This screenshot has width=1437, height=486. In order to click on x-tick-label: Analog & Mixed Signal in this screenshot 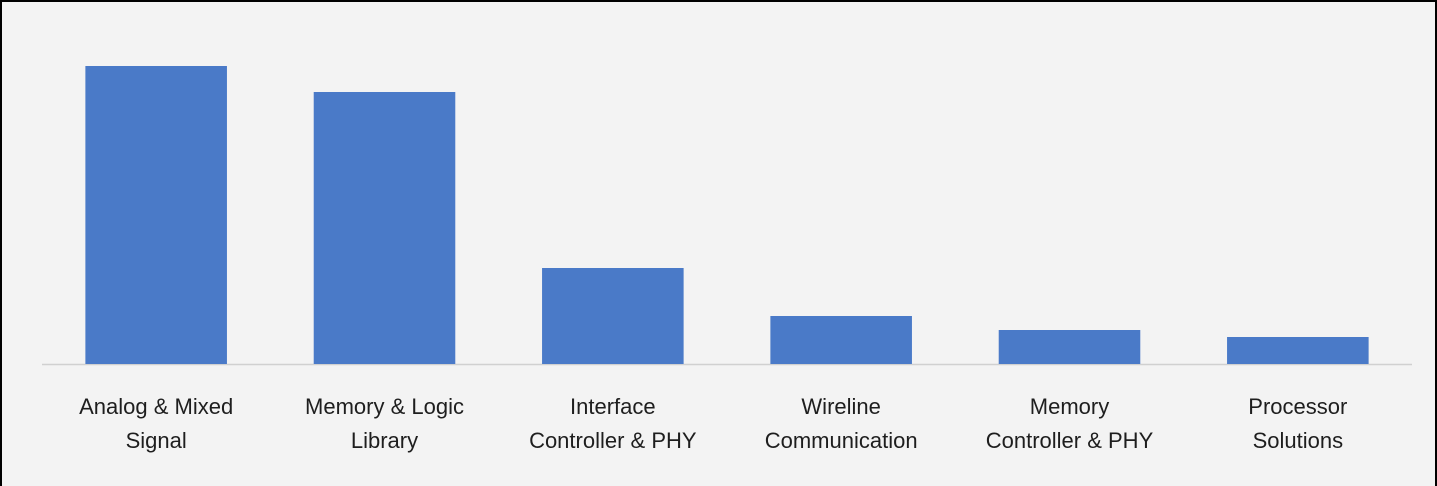, I will do `click(156, 423)`.